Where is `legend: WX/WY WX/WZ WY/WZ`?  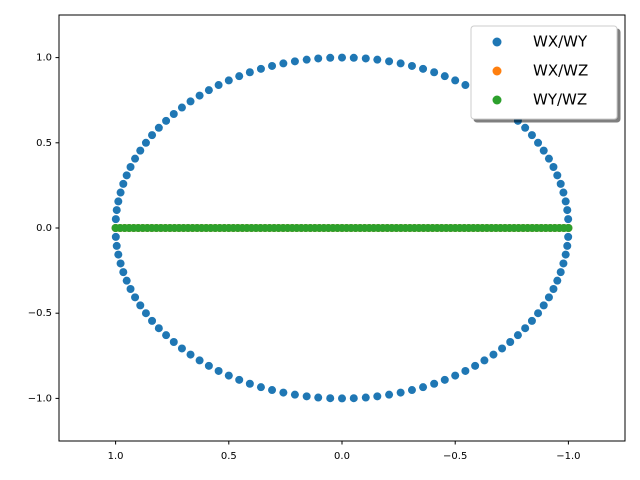
legend: WX/WY WX/WZ WY/WZ is located at coordinates (544, 72).